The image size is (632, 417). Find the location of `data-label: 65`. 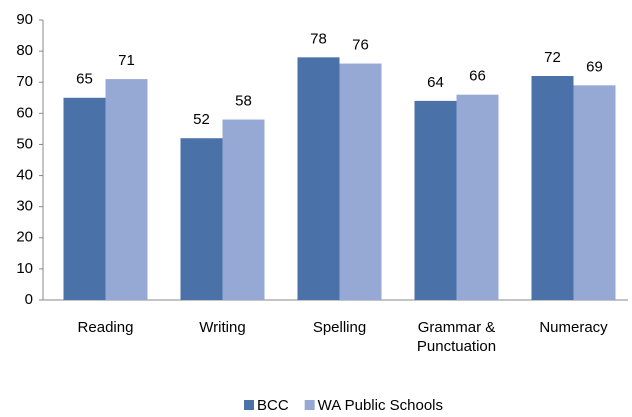

data-label: 65 is located at coordinates (84, 79).